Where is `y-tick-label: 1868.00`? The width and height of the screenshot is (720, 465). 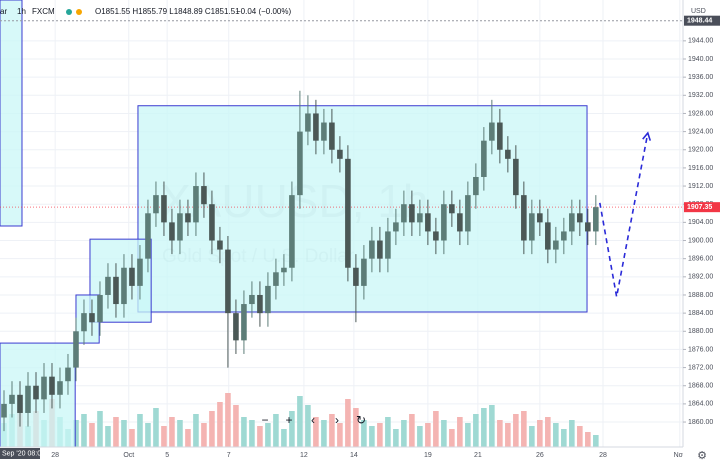 y-tick-label: 1868.00 is located at coordinates (700, 386).